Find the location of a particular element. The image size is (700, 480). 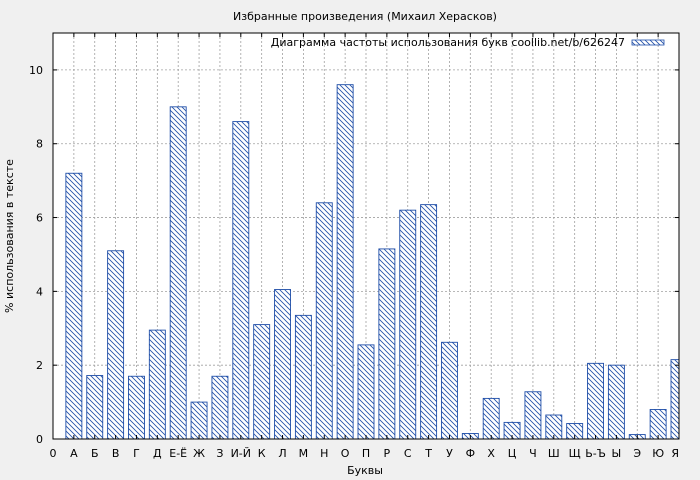

x-tick-label: Г is located at coordinates (136, 453).